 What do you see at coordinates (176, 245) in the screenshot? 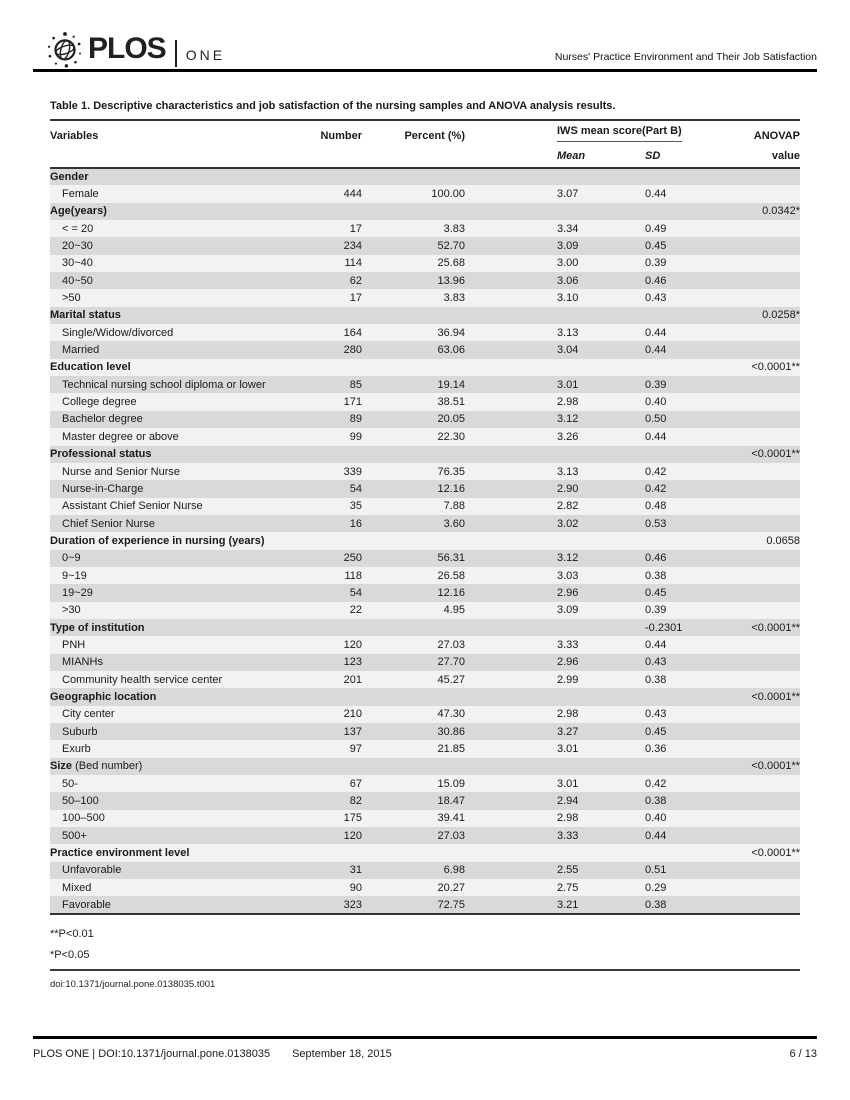
I see `cell-variable: 20~30` at bounding box center [176, 245].